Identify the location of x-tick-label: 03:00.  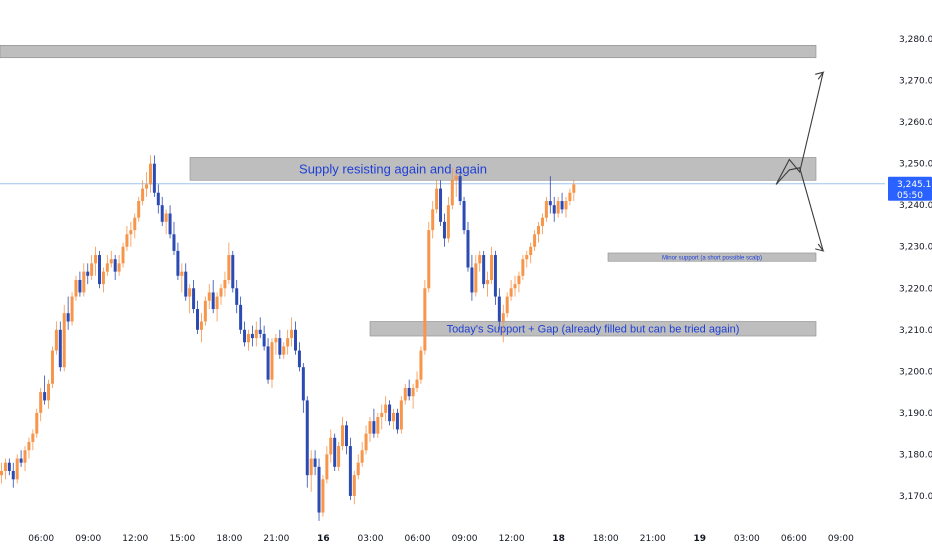
(371, 539).